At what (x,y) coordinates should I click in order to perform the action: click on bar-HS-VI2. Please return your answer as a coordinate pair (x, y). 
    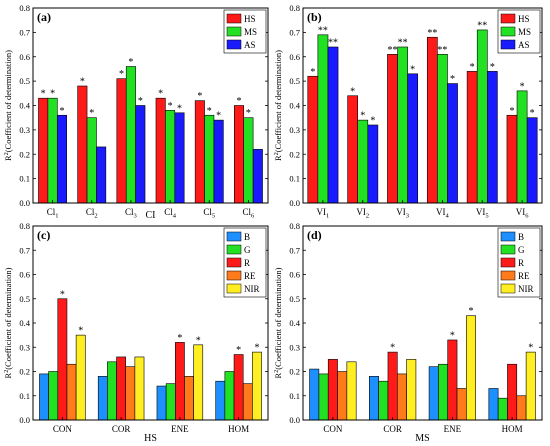
    Looking at the image, I should click on (353, 149).